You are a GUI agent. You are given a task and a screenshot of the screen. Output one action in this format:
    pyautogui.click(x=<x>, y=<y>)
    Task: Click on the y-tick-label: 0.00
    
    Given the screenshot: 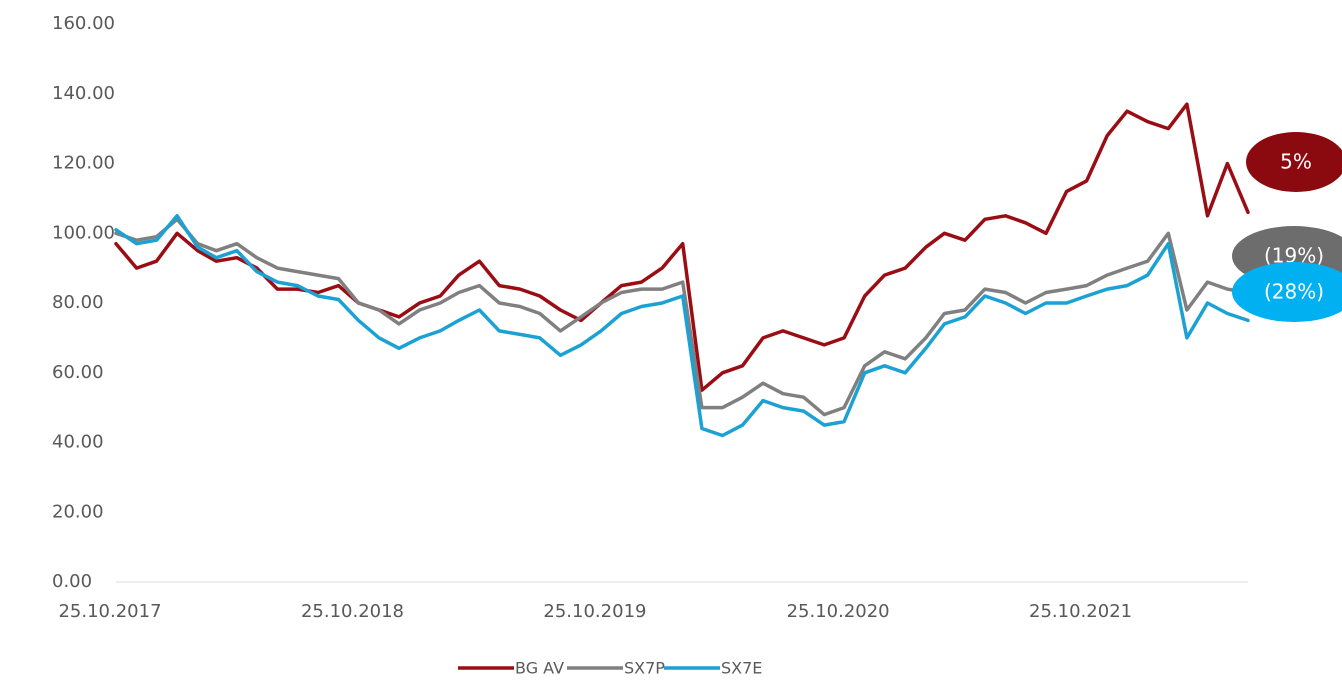 What is the action you would take?
    pyautogui.click(x=72, y=581)
    